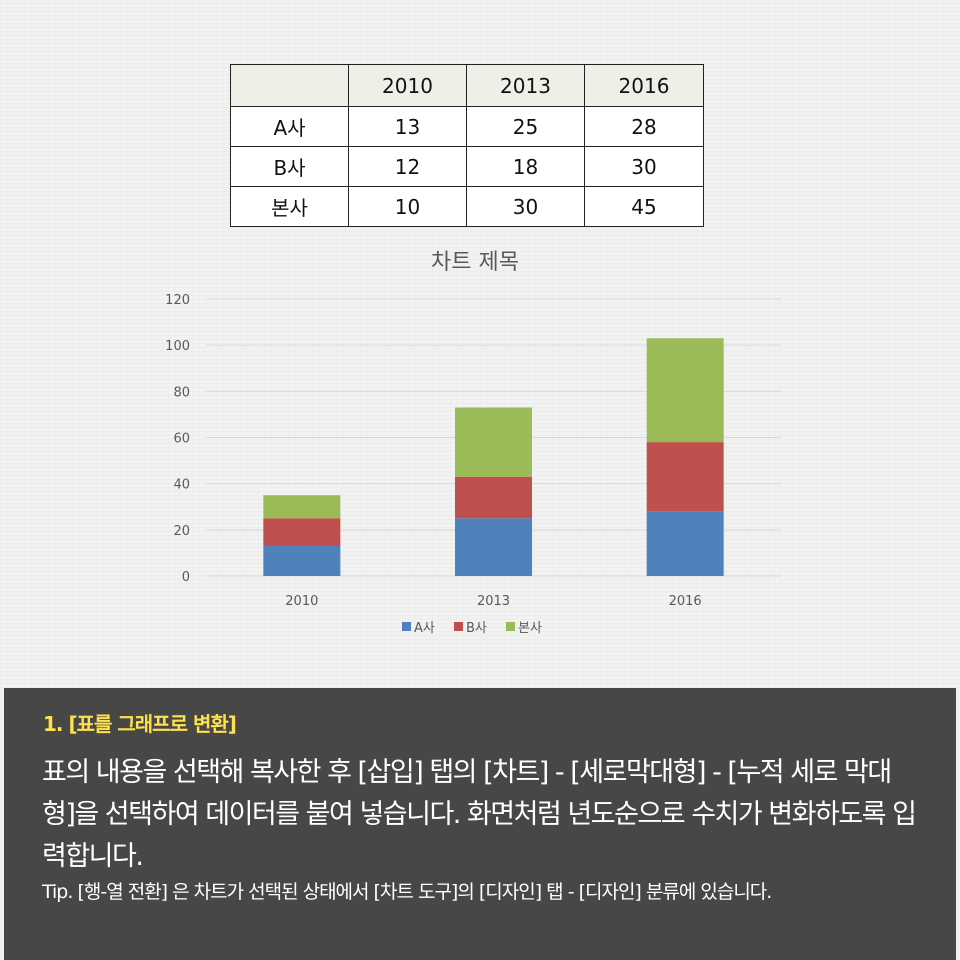 Image resolution: width=960 pixels, height=960 pixels. What do you see at coordinates (475, 262) in the screenshot?
I see `chart-title: 차트 제목` at bounding box center [475, 262].